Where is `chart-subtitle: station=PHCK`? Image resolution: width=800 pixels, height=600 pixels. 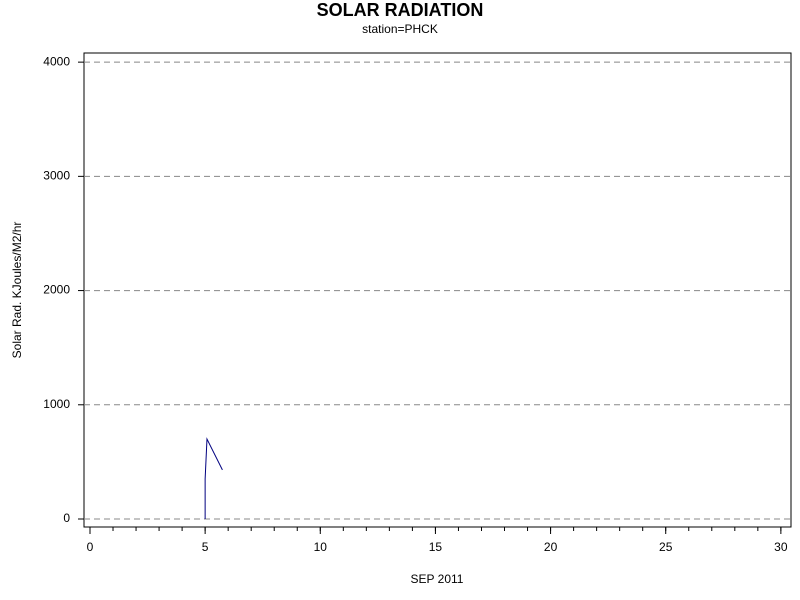
chart-subtitle: station=PHCK is located at coordinates (400, 29).